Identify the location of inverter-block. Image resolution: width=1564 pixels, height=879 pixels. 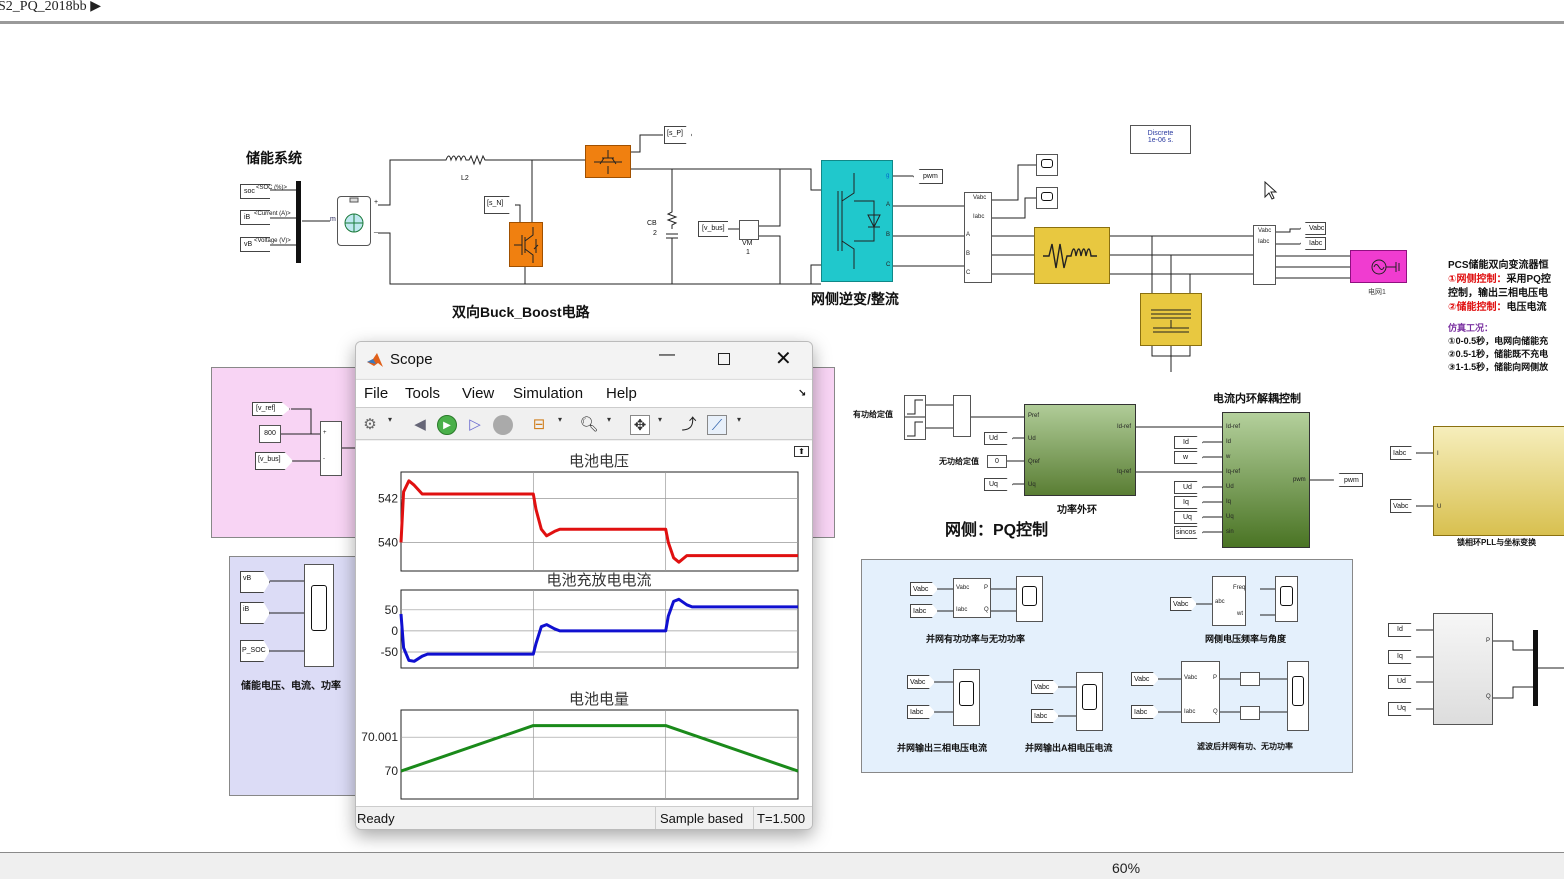
(857, 221).